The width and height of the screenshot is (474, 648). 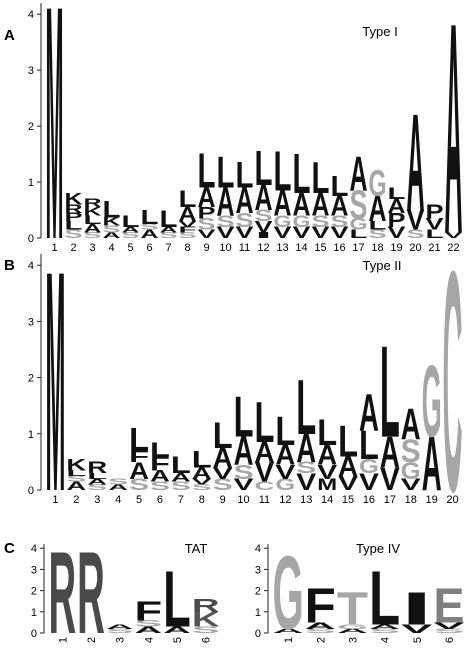 What do you see at coordinates (320, 605) in the screenshot?
I see `letter: F` at bounding box center [320, 605].